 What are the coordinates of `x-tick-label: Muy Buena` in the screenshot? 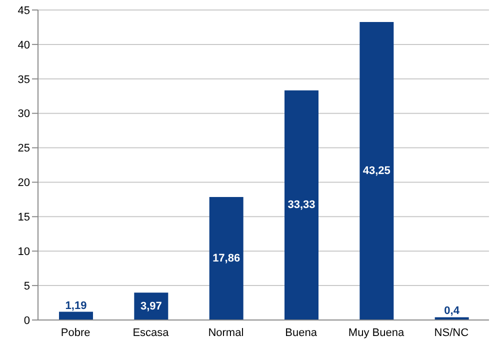 It's located at (376, 332).